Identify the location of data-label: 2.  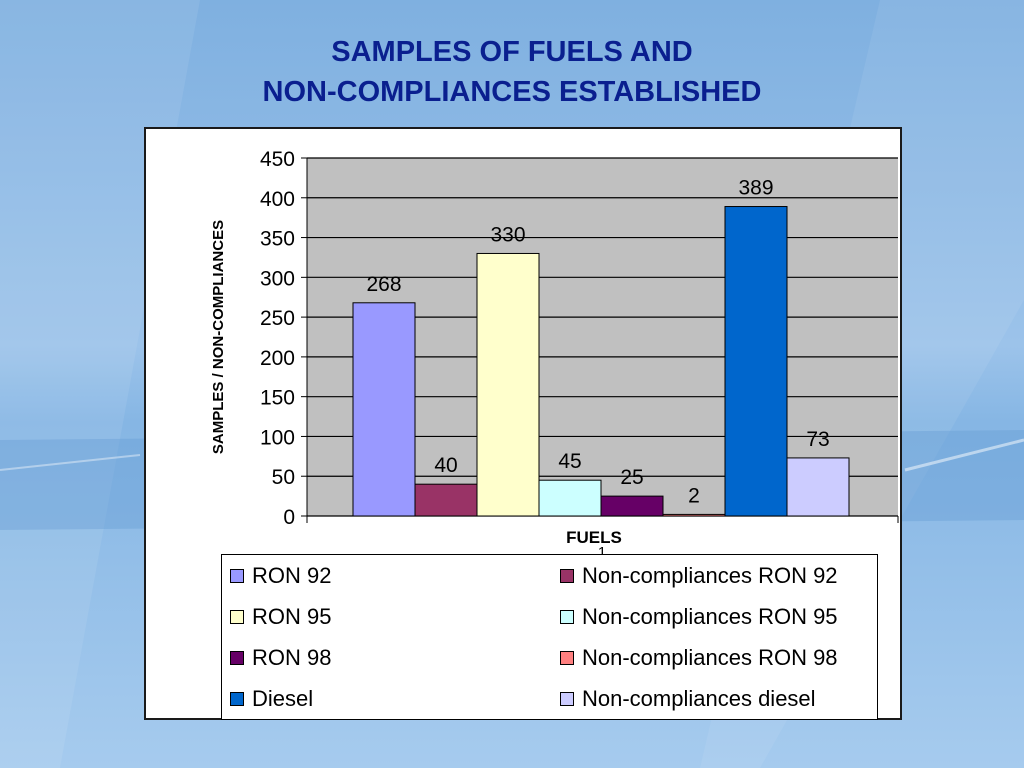
(694, 495).